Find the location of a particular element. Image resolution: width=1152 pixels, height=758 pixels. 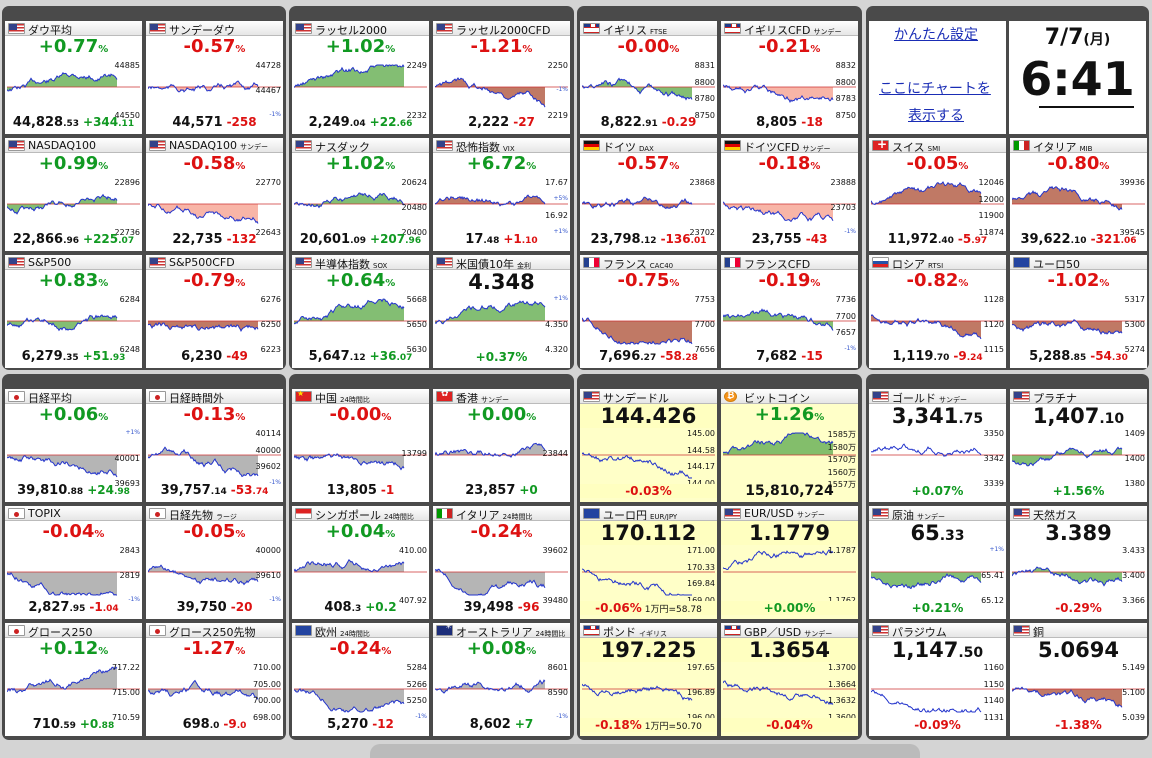

market-tile: パラジウム 1,147.50 1160 1150 1140 1131 -0.09% is located at coordinates (937, 679).